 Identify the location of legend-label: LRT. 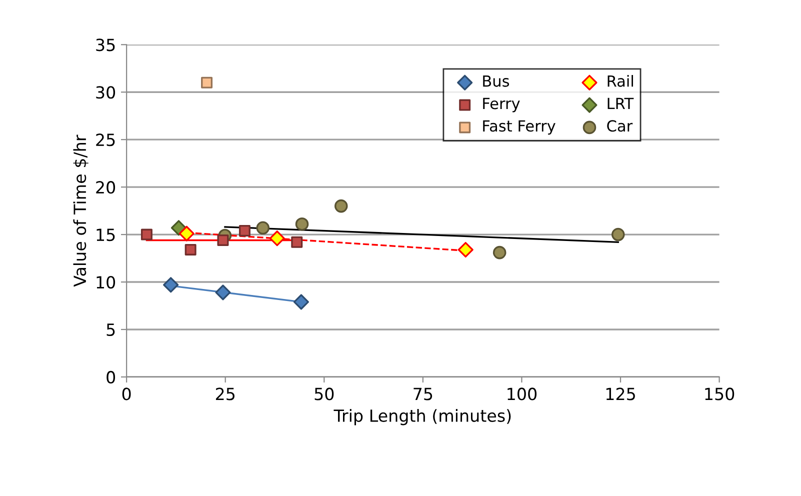
(621, 104).